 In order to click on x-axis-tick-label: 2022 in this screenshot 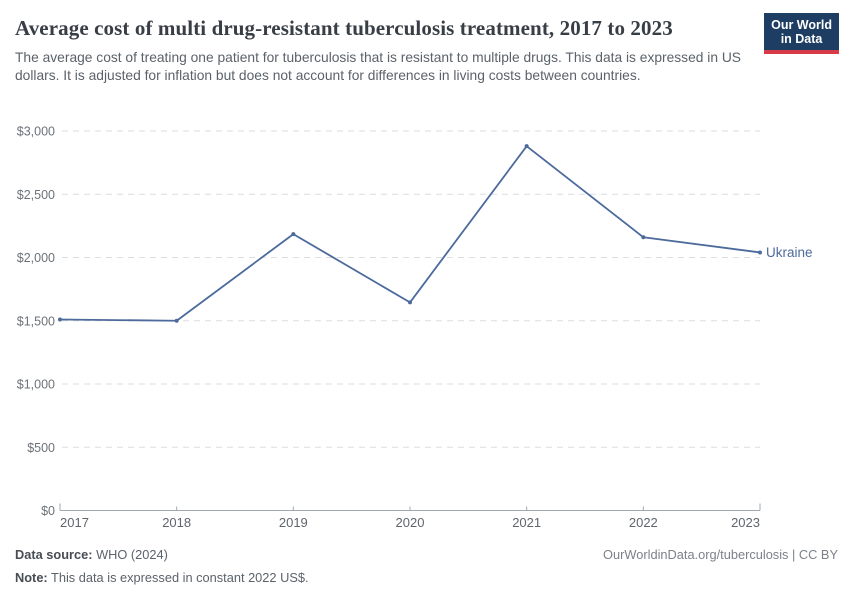, I will do `click(643, 522)`.